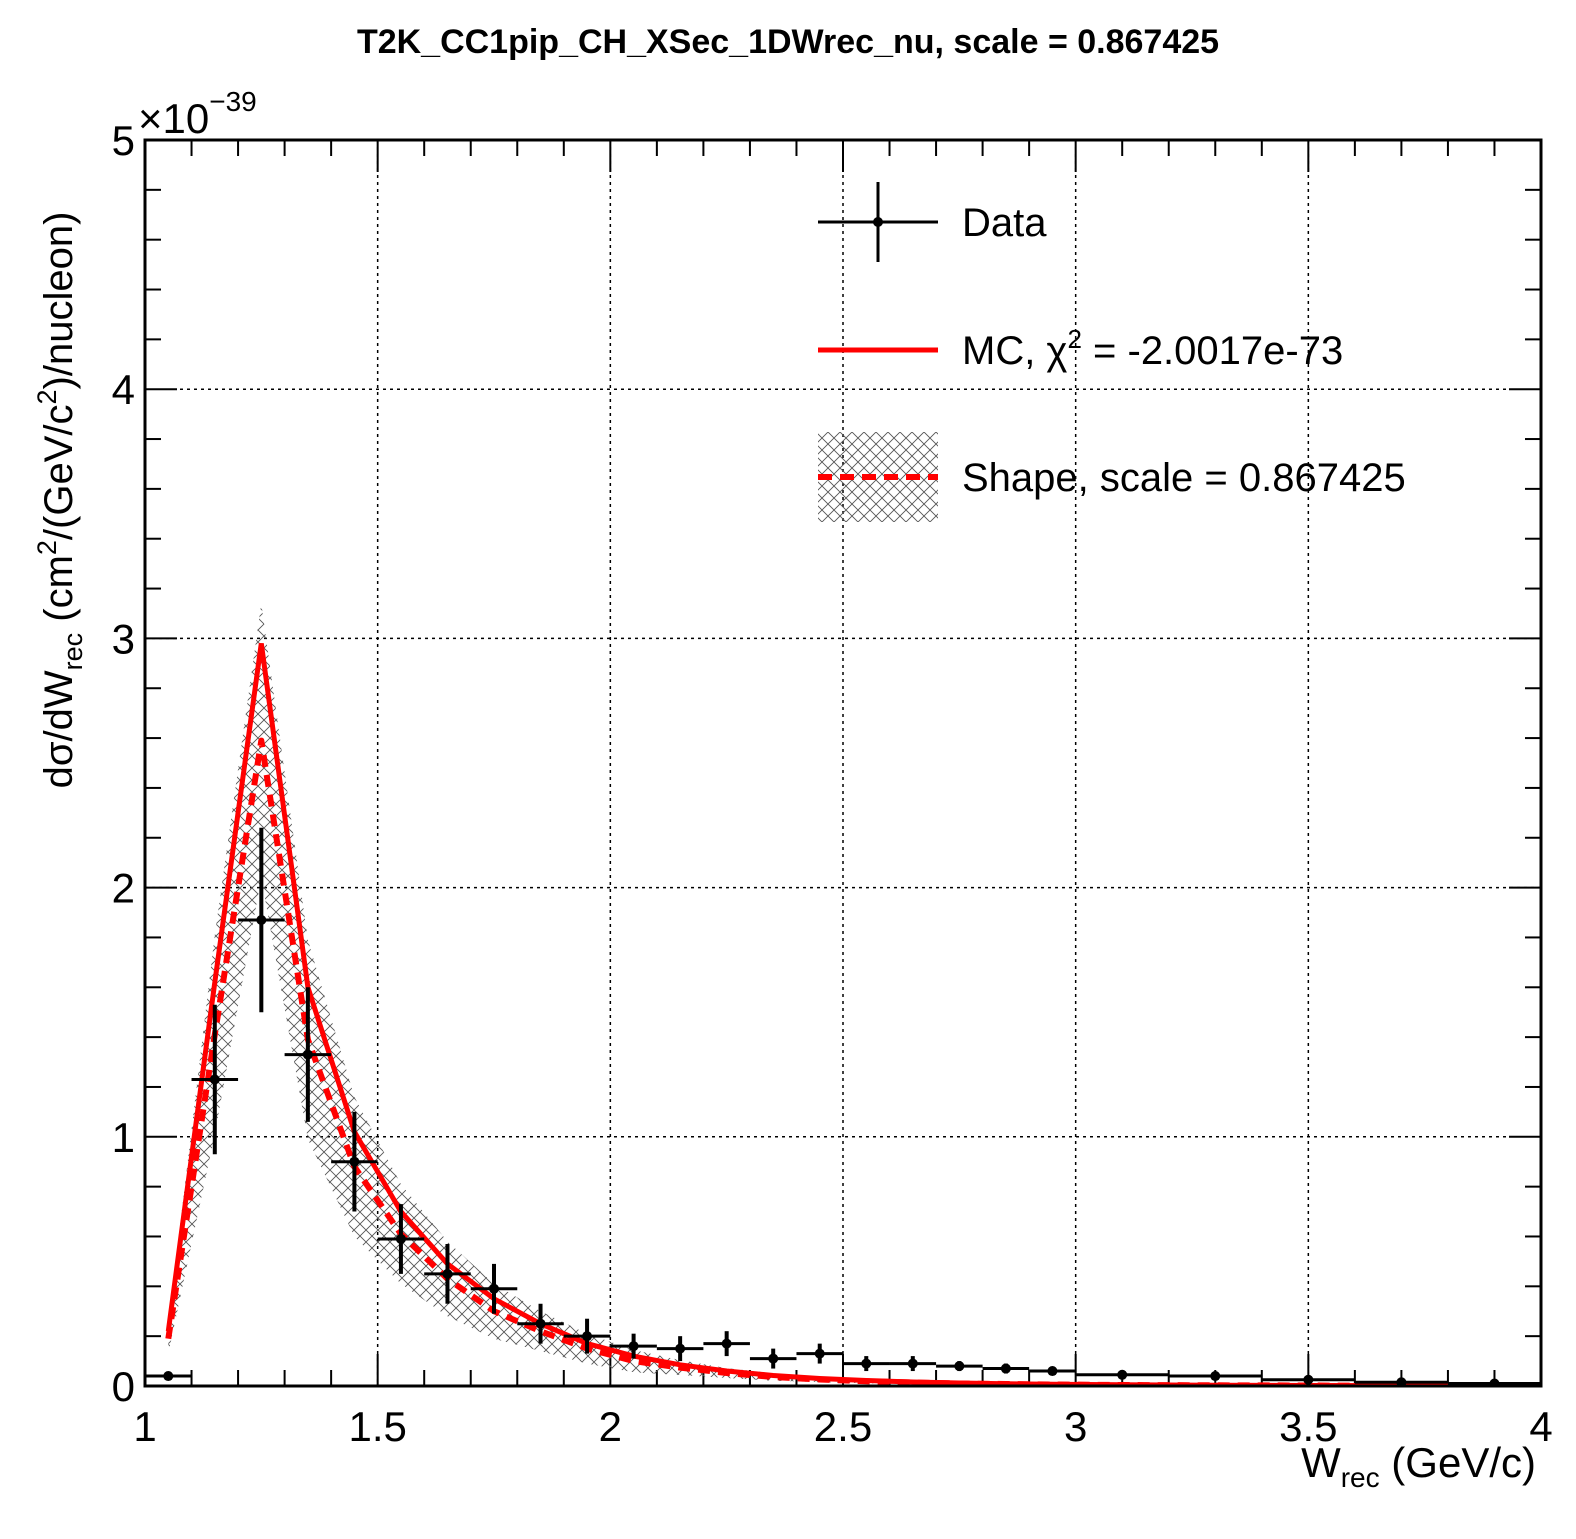 This screenshot has width=1576, height=1539. Describe the element at coordinates (1360, 1477) in the screenshot. I see `x-axis-label-sub: rec` at that location.